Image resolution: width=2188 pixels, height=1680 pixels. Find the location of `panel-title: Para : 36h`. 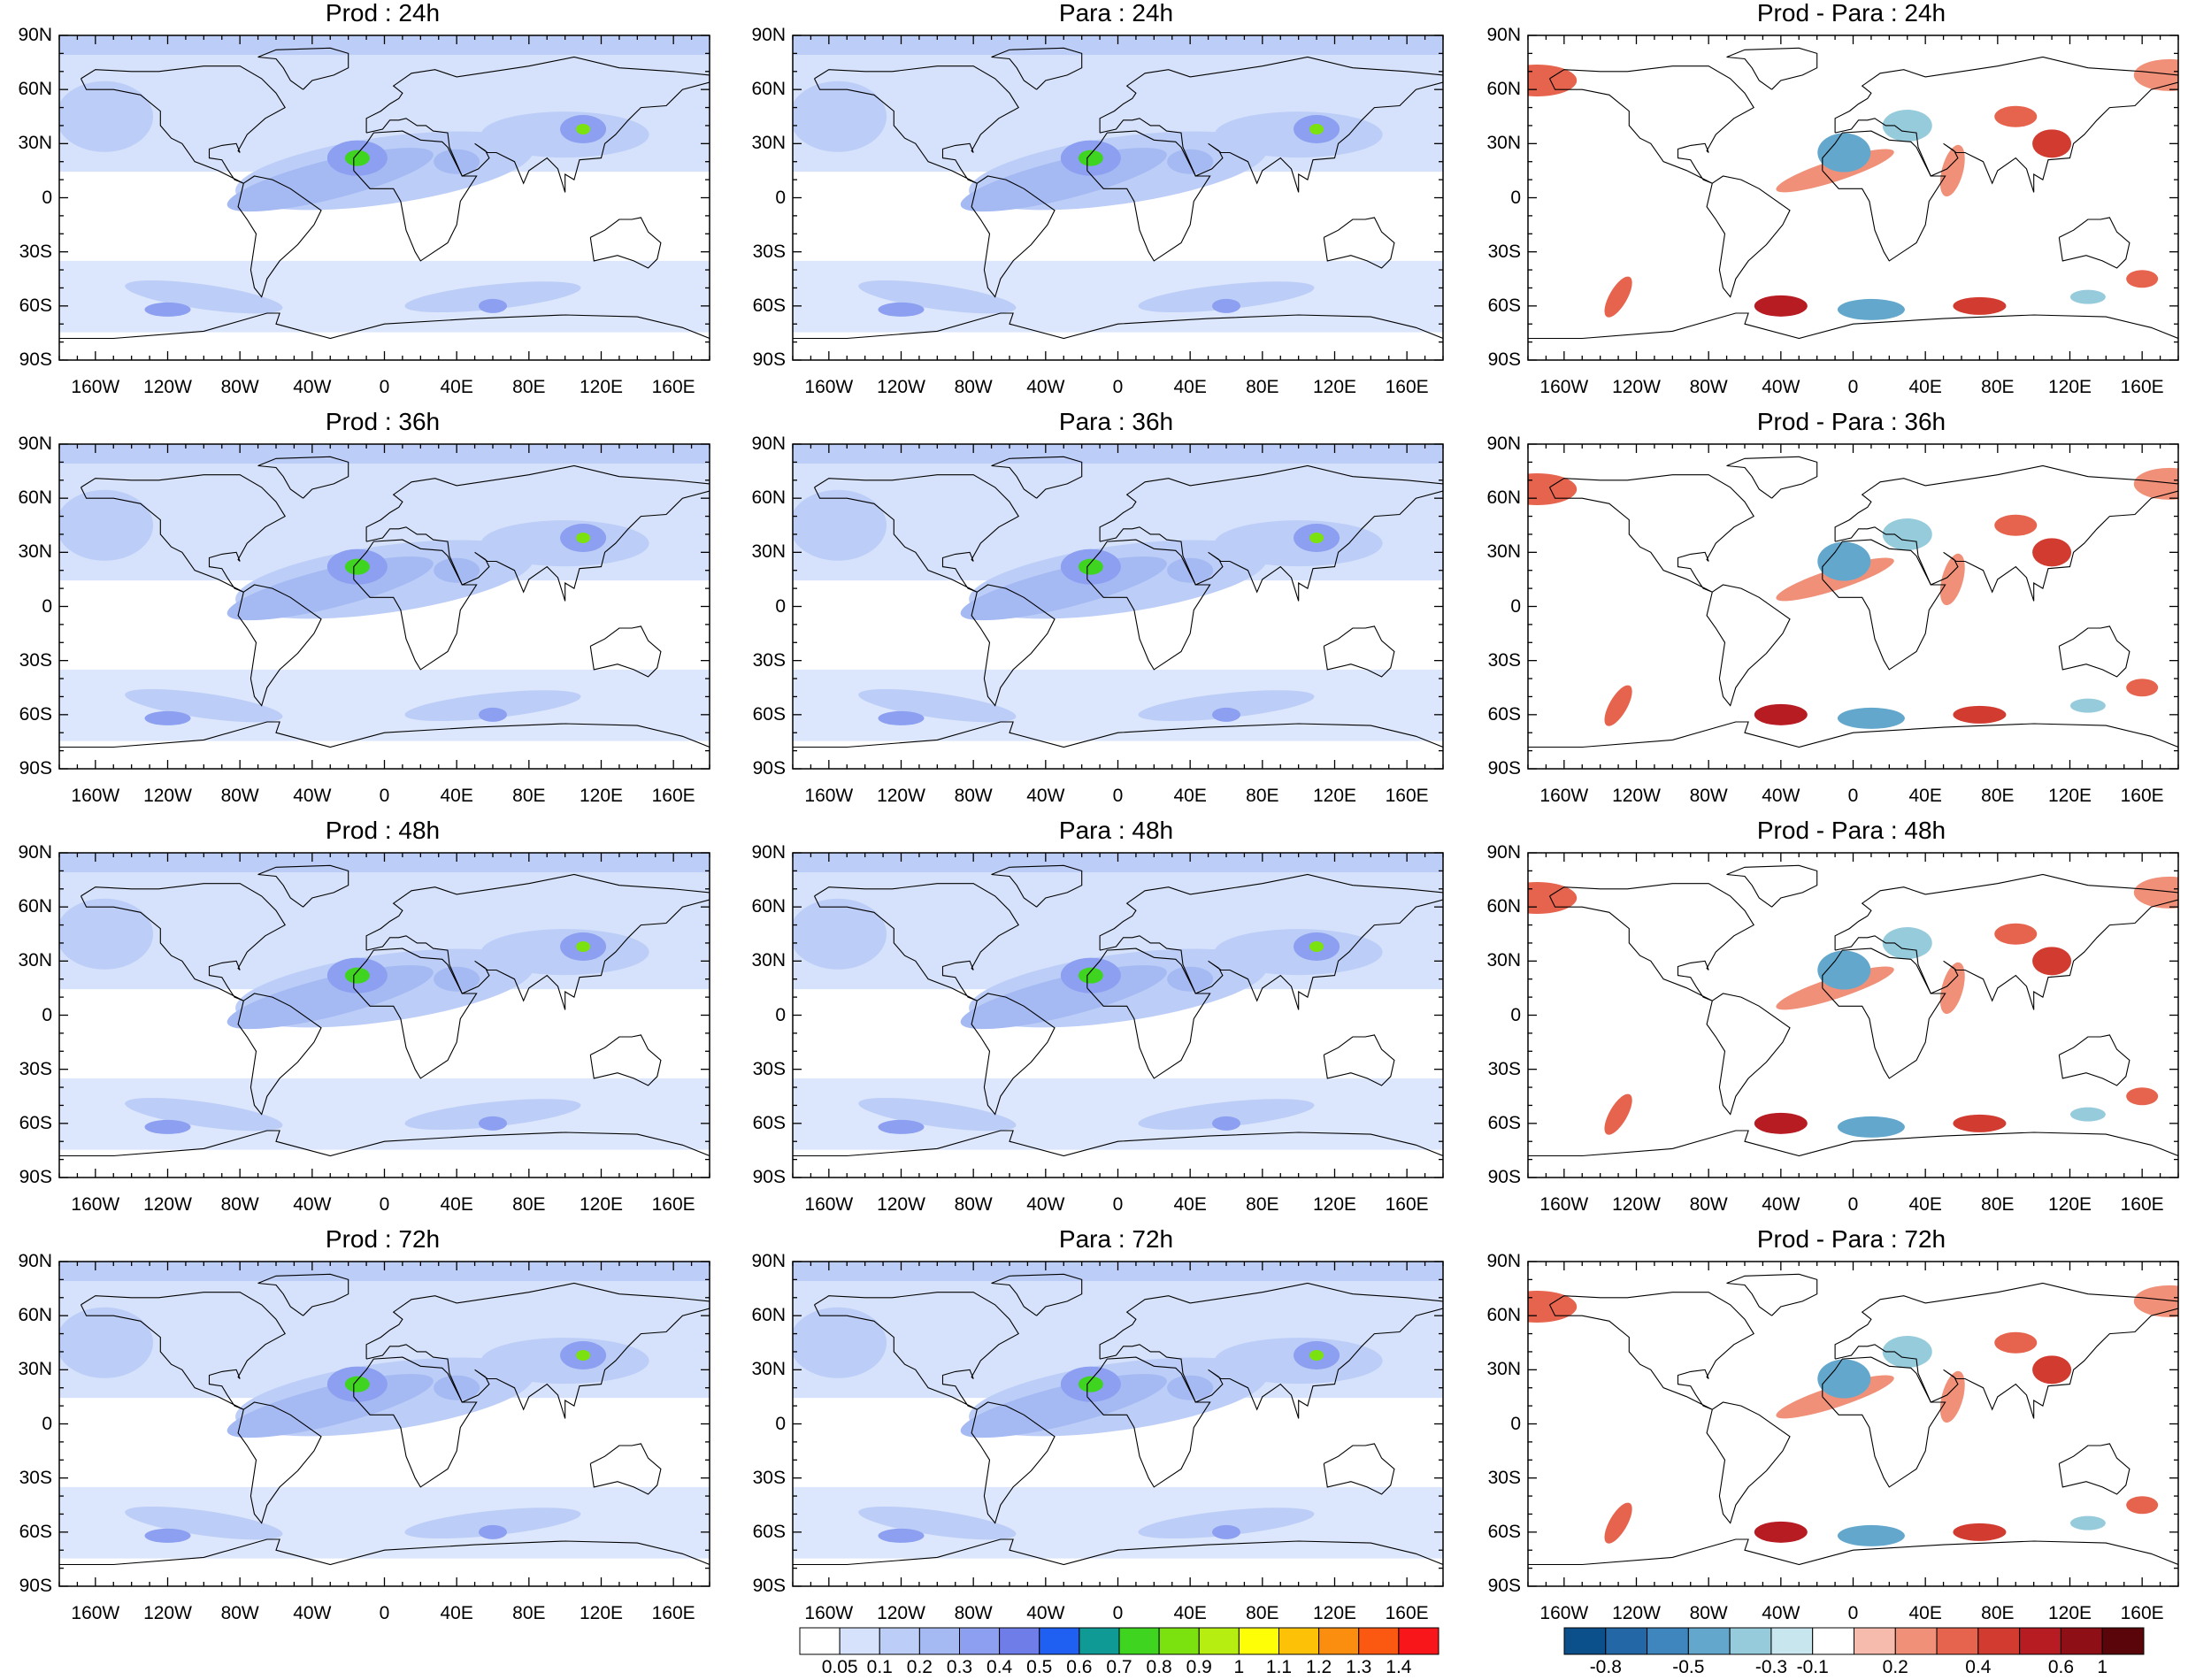

panel-title: Para : 36h is located at coordinates (1116, 421).